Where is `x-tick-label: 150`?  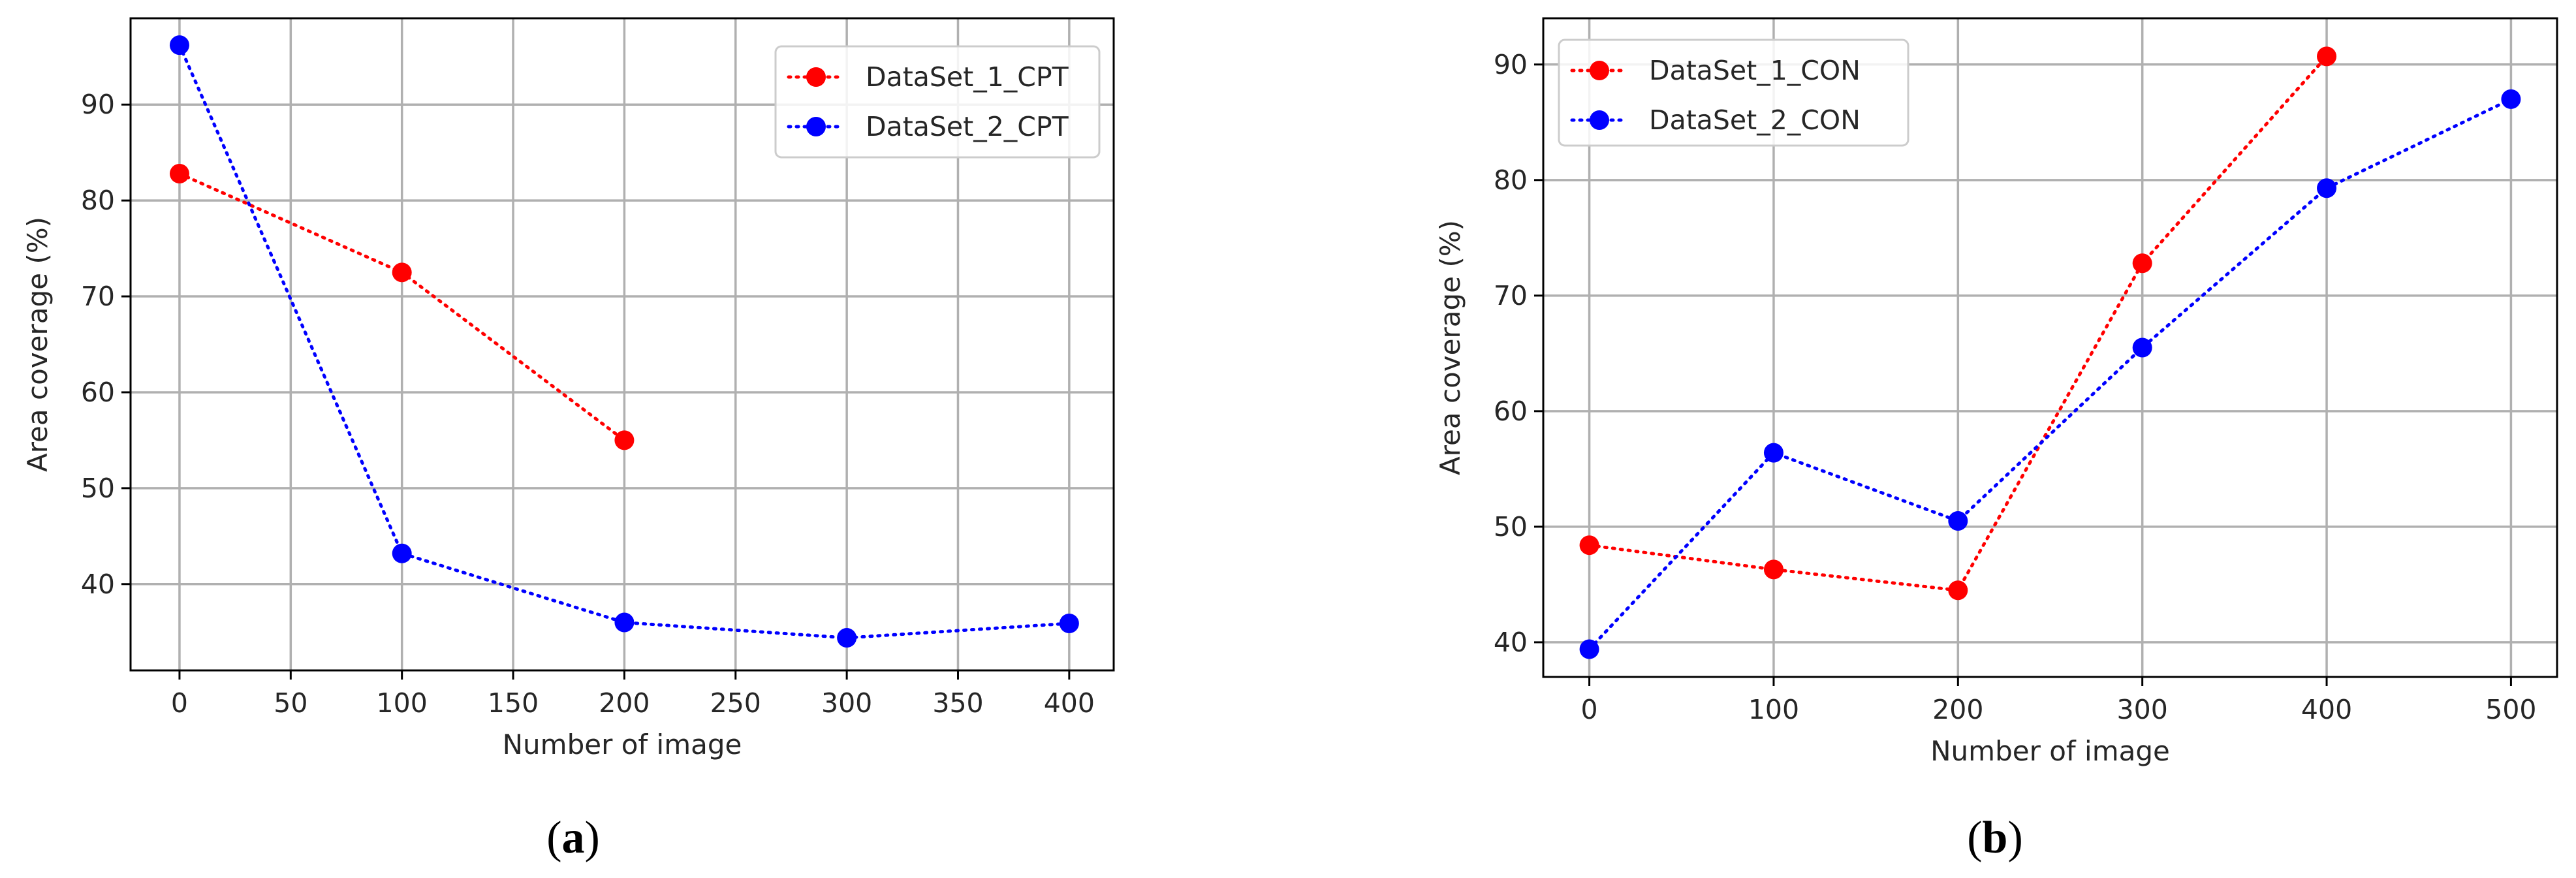 x-tick-label: 150 is located at coordinates (513, 703).